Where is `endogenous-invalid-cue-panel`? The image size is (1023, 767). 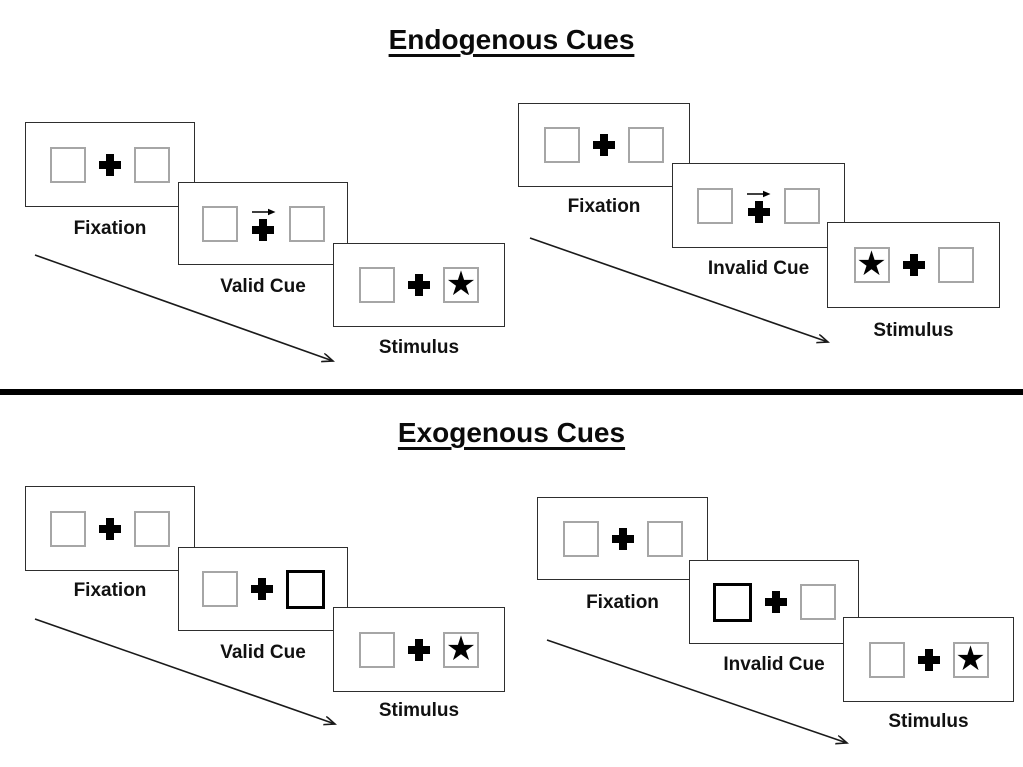
endogenous-invalid-cue-panel is located at coordinates (758, 205).